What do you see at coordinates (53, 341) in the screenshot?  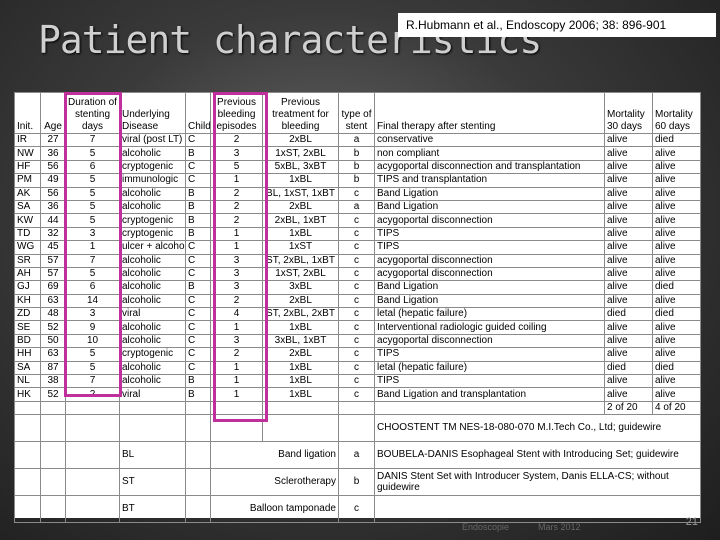 I see `cell-age: 50` at bounding box center [53, 341].